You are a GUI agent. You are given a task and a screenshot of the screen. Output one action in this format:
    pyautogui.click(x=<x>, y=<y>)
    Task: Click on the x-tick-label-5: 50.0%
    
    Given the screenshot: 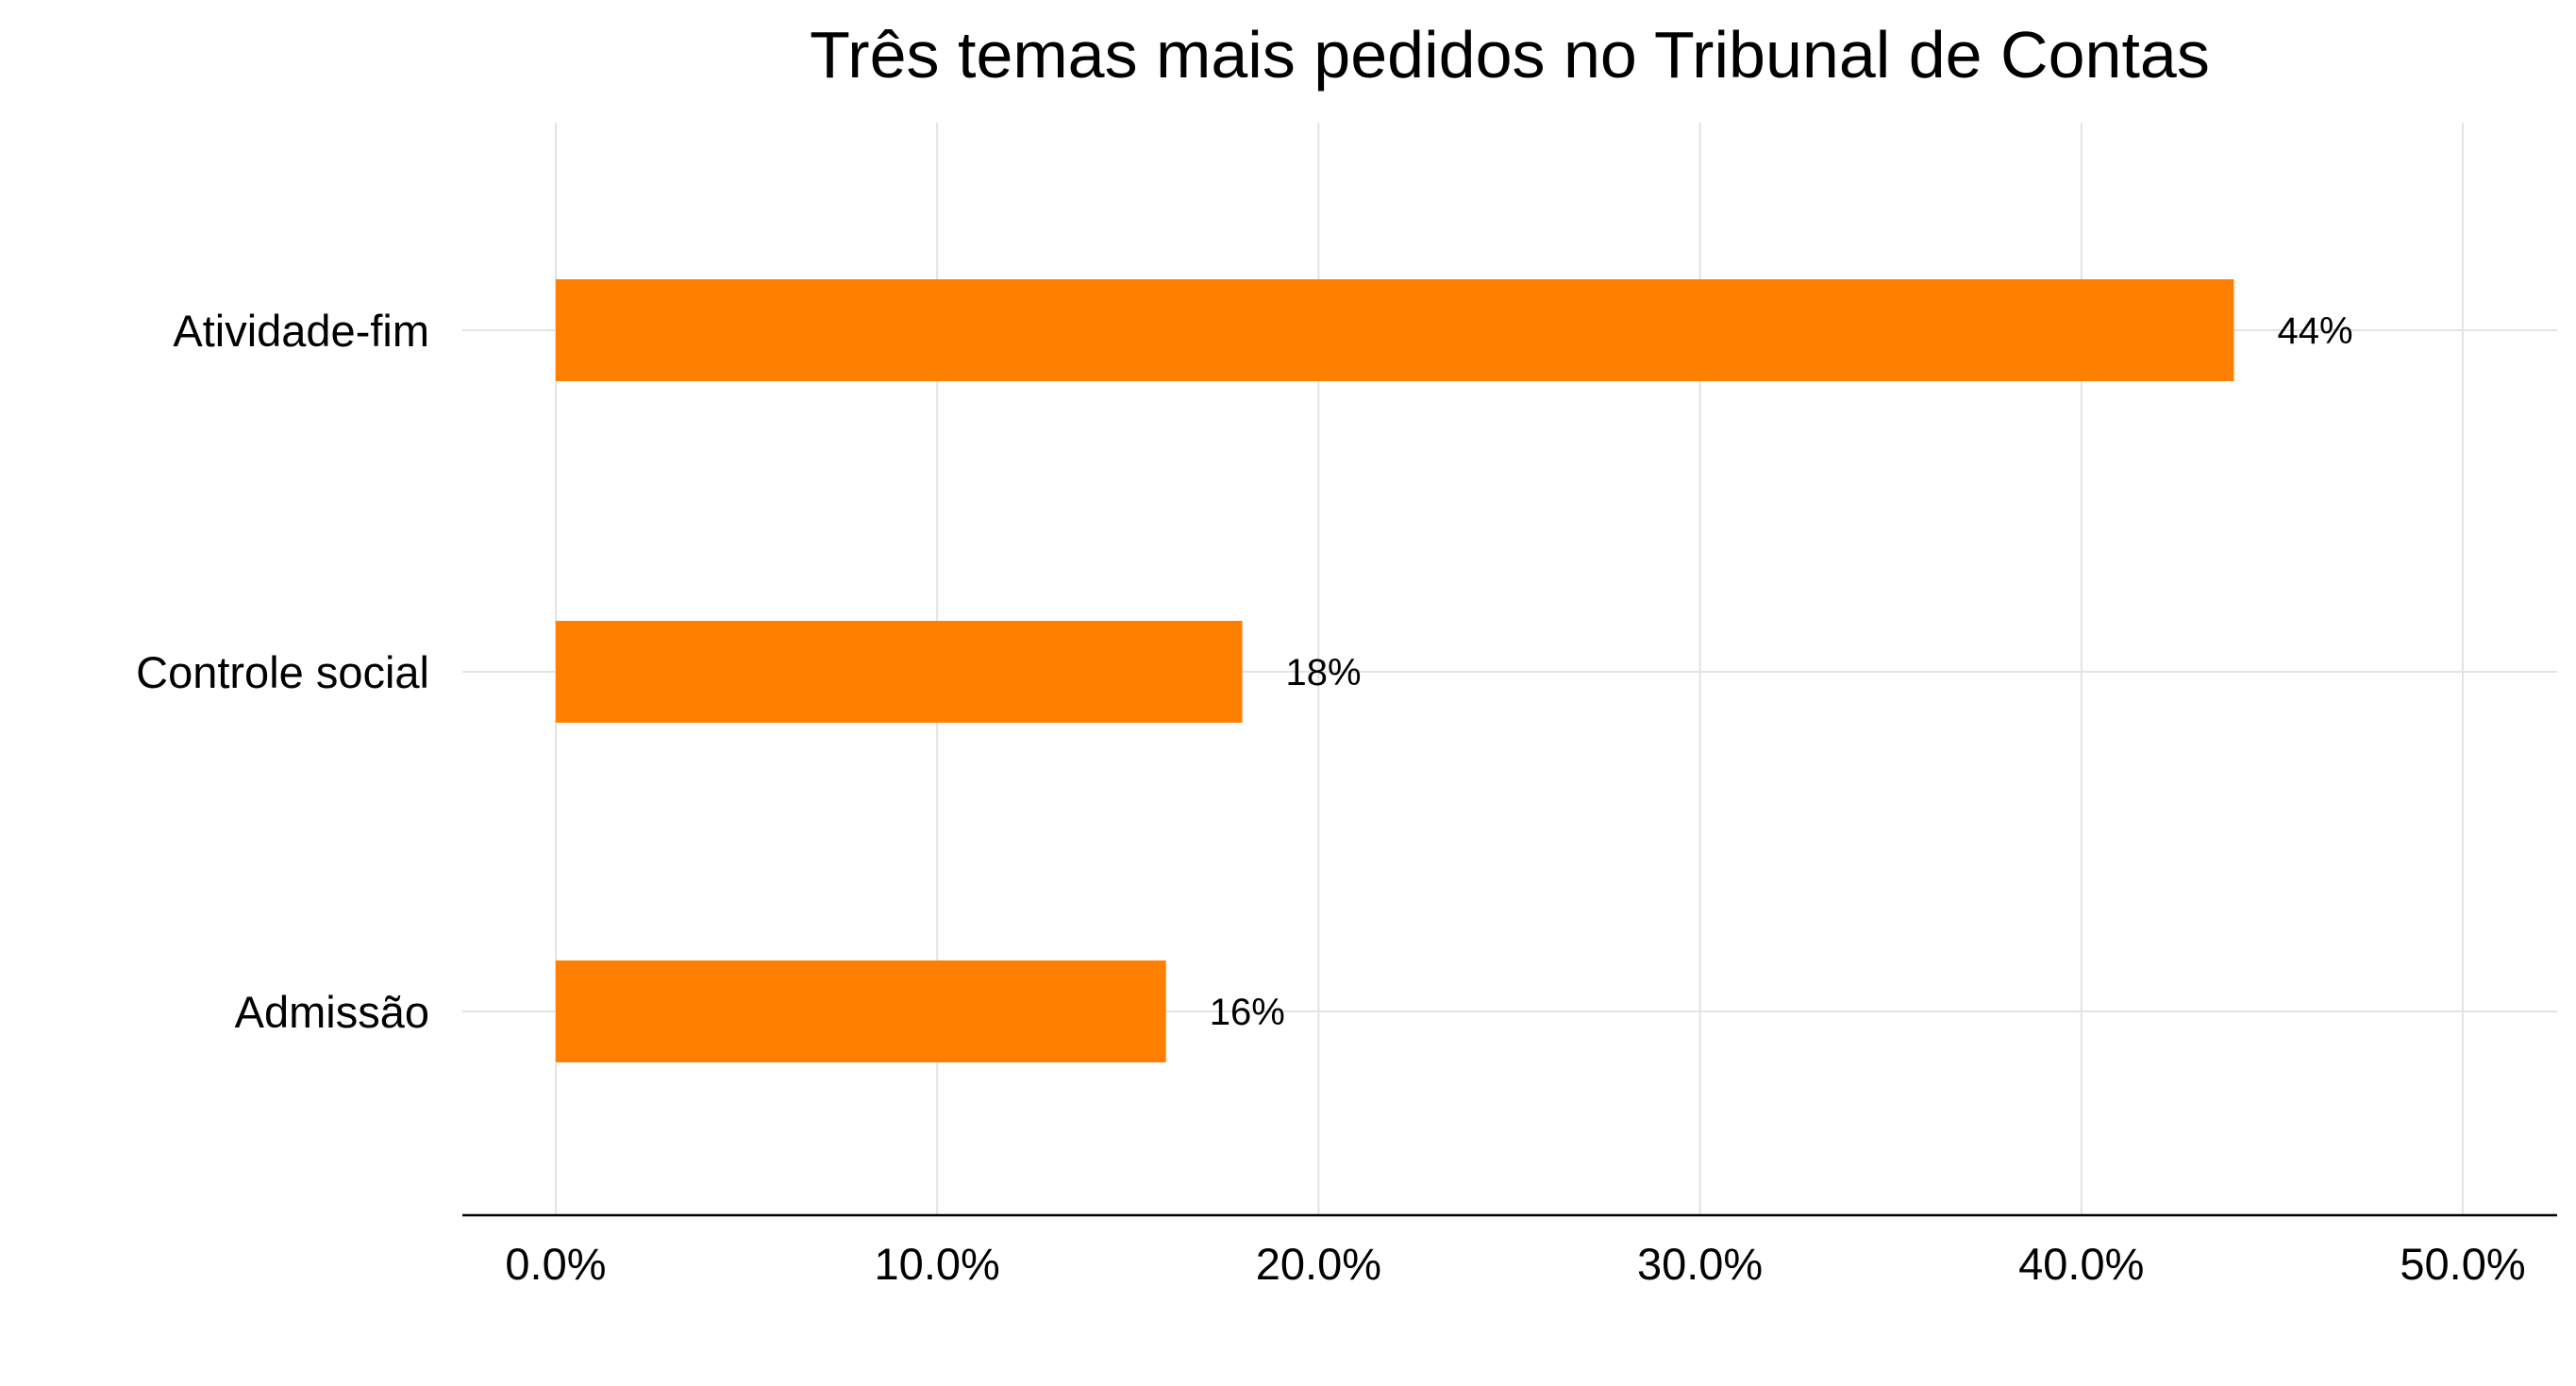 What is the action you would take?
    pyautogui.click(x=2462, y=1264)
    